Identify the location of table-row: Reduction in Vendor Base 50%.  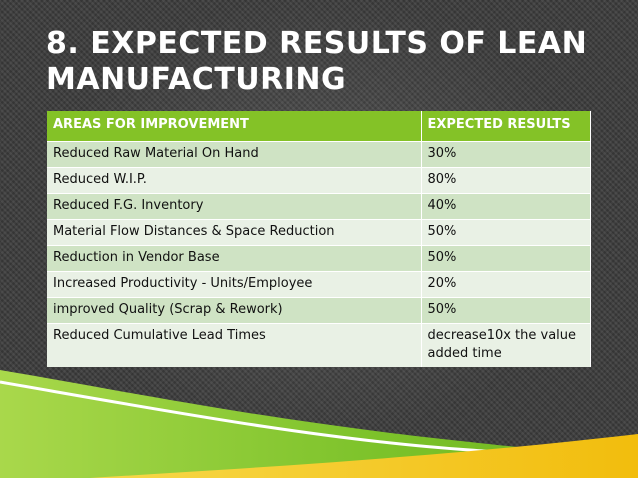
(319, 257).